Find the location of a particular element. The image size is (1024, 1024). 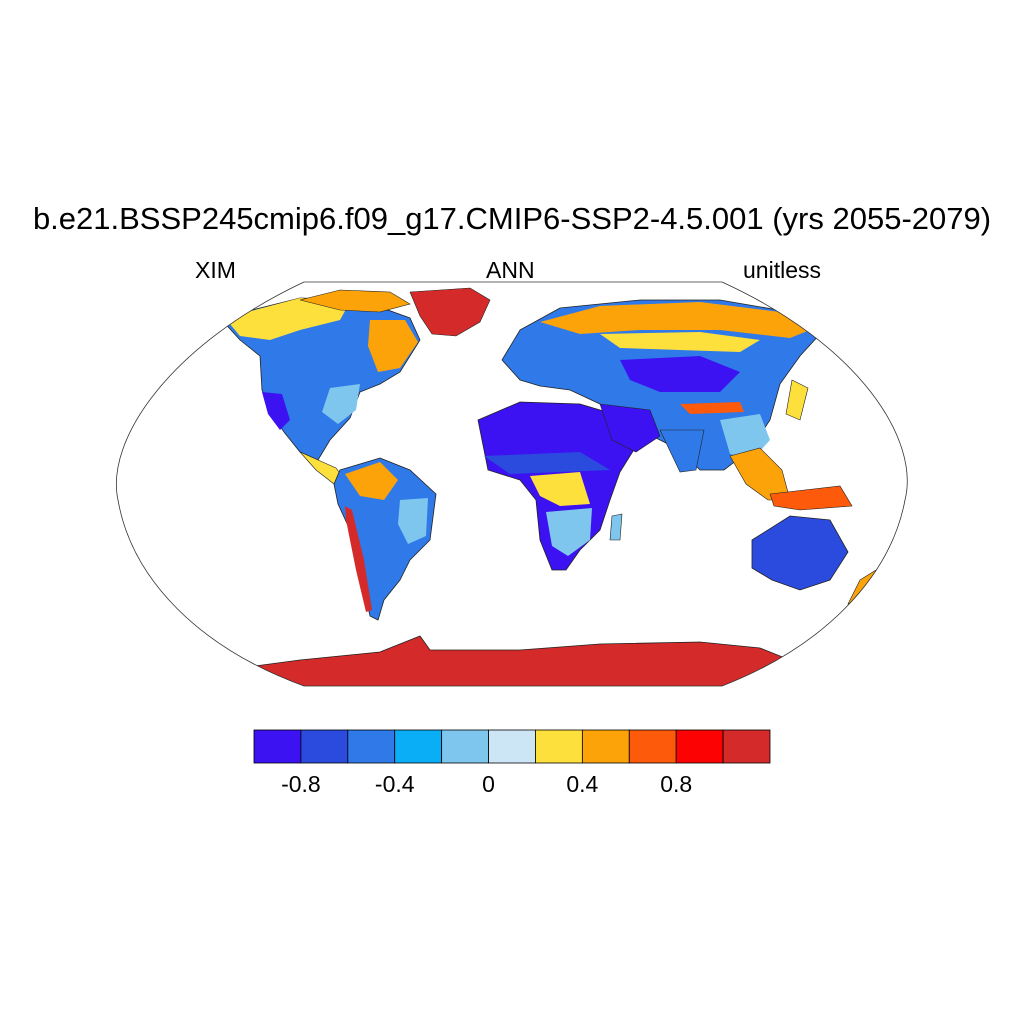

siberia-mid is located at coordinates (680, 342).